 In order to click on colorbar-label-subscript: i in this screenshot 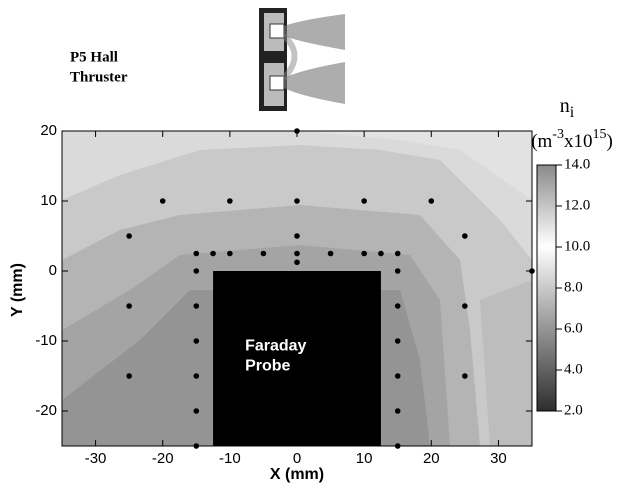, I will do `click(572, 112)`.